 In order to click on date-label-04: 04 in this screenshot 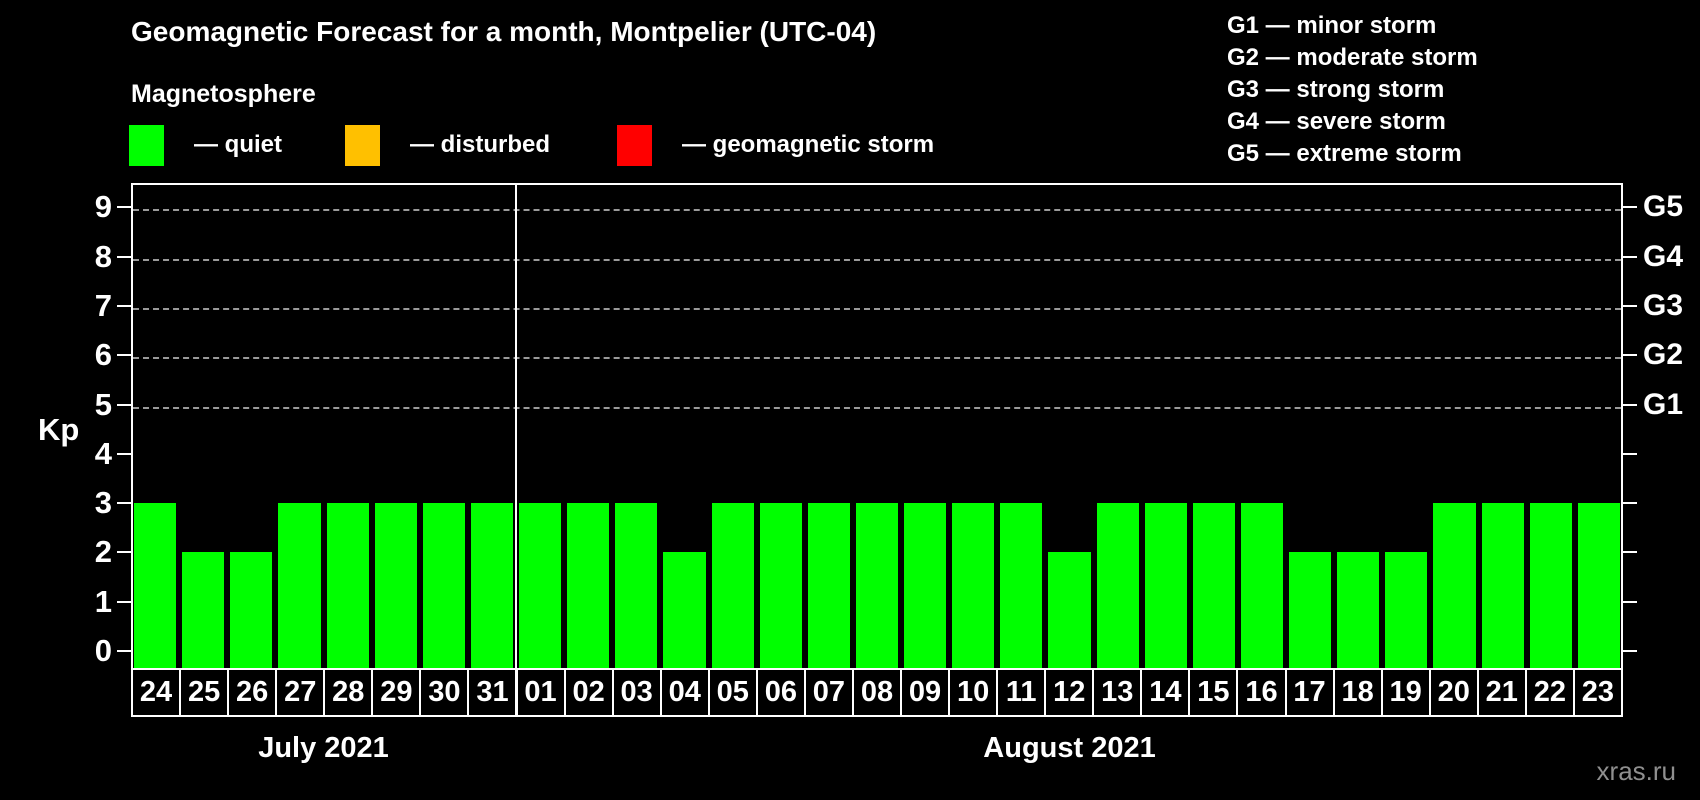, I will do `click(686, 692)`.